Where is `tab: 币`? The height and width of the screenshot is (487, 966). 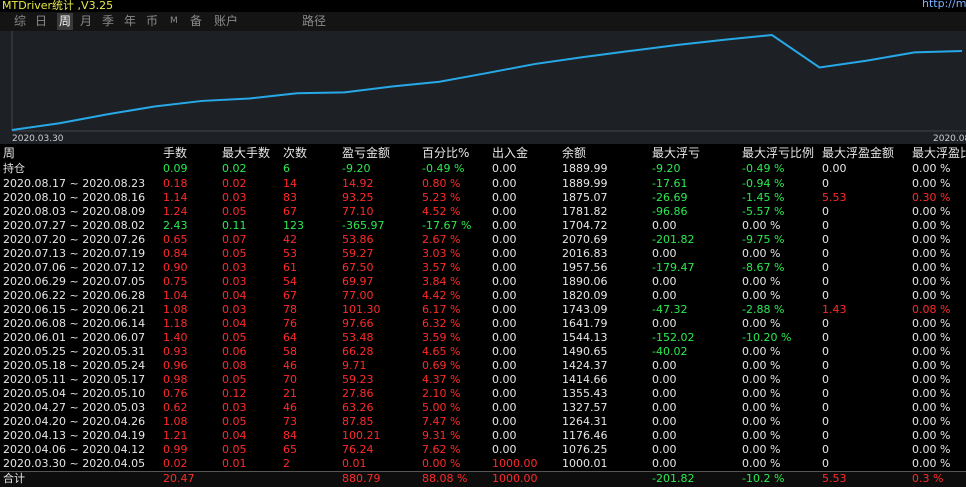 tab: 币 is located at coordinates (152, 21).